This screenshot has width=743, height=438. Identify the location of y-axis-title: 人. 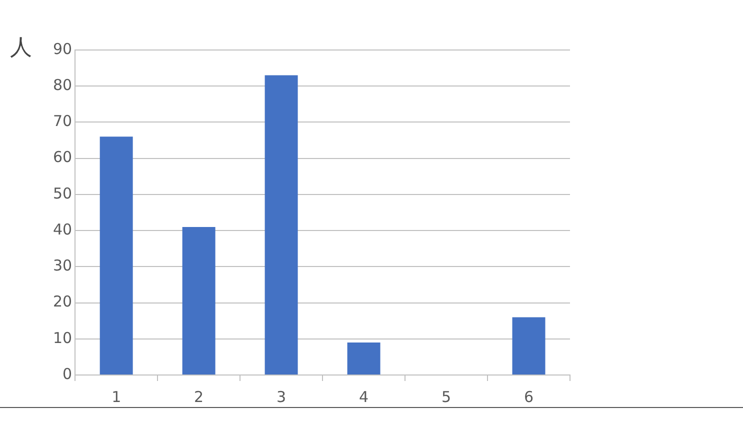
(21, 48).